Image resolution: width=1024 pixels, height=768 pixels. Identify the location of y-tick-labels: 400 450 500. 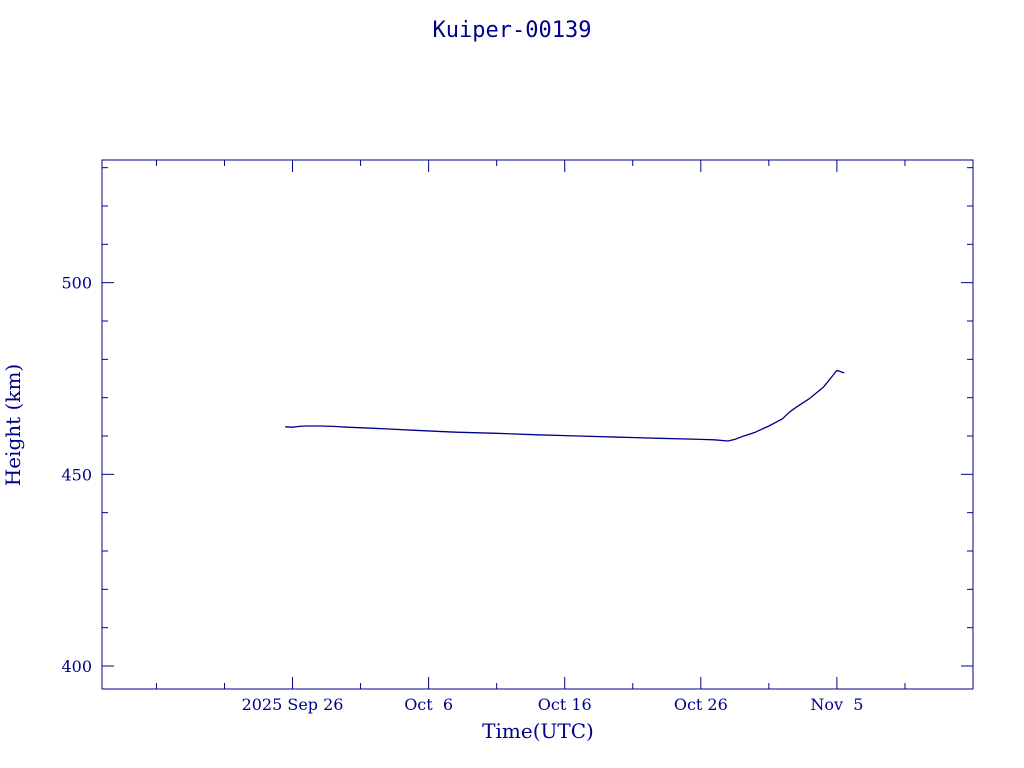
(76, 475).